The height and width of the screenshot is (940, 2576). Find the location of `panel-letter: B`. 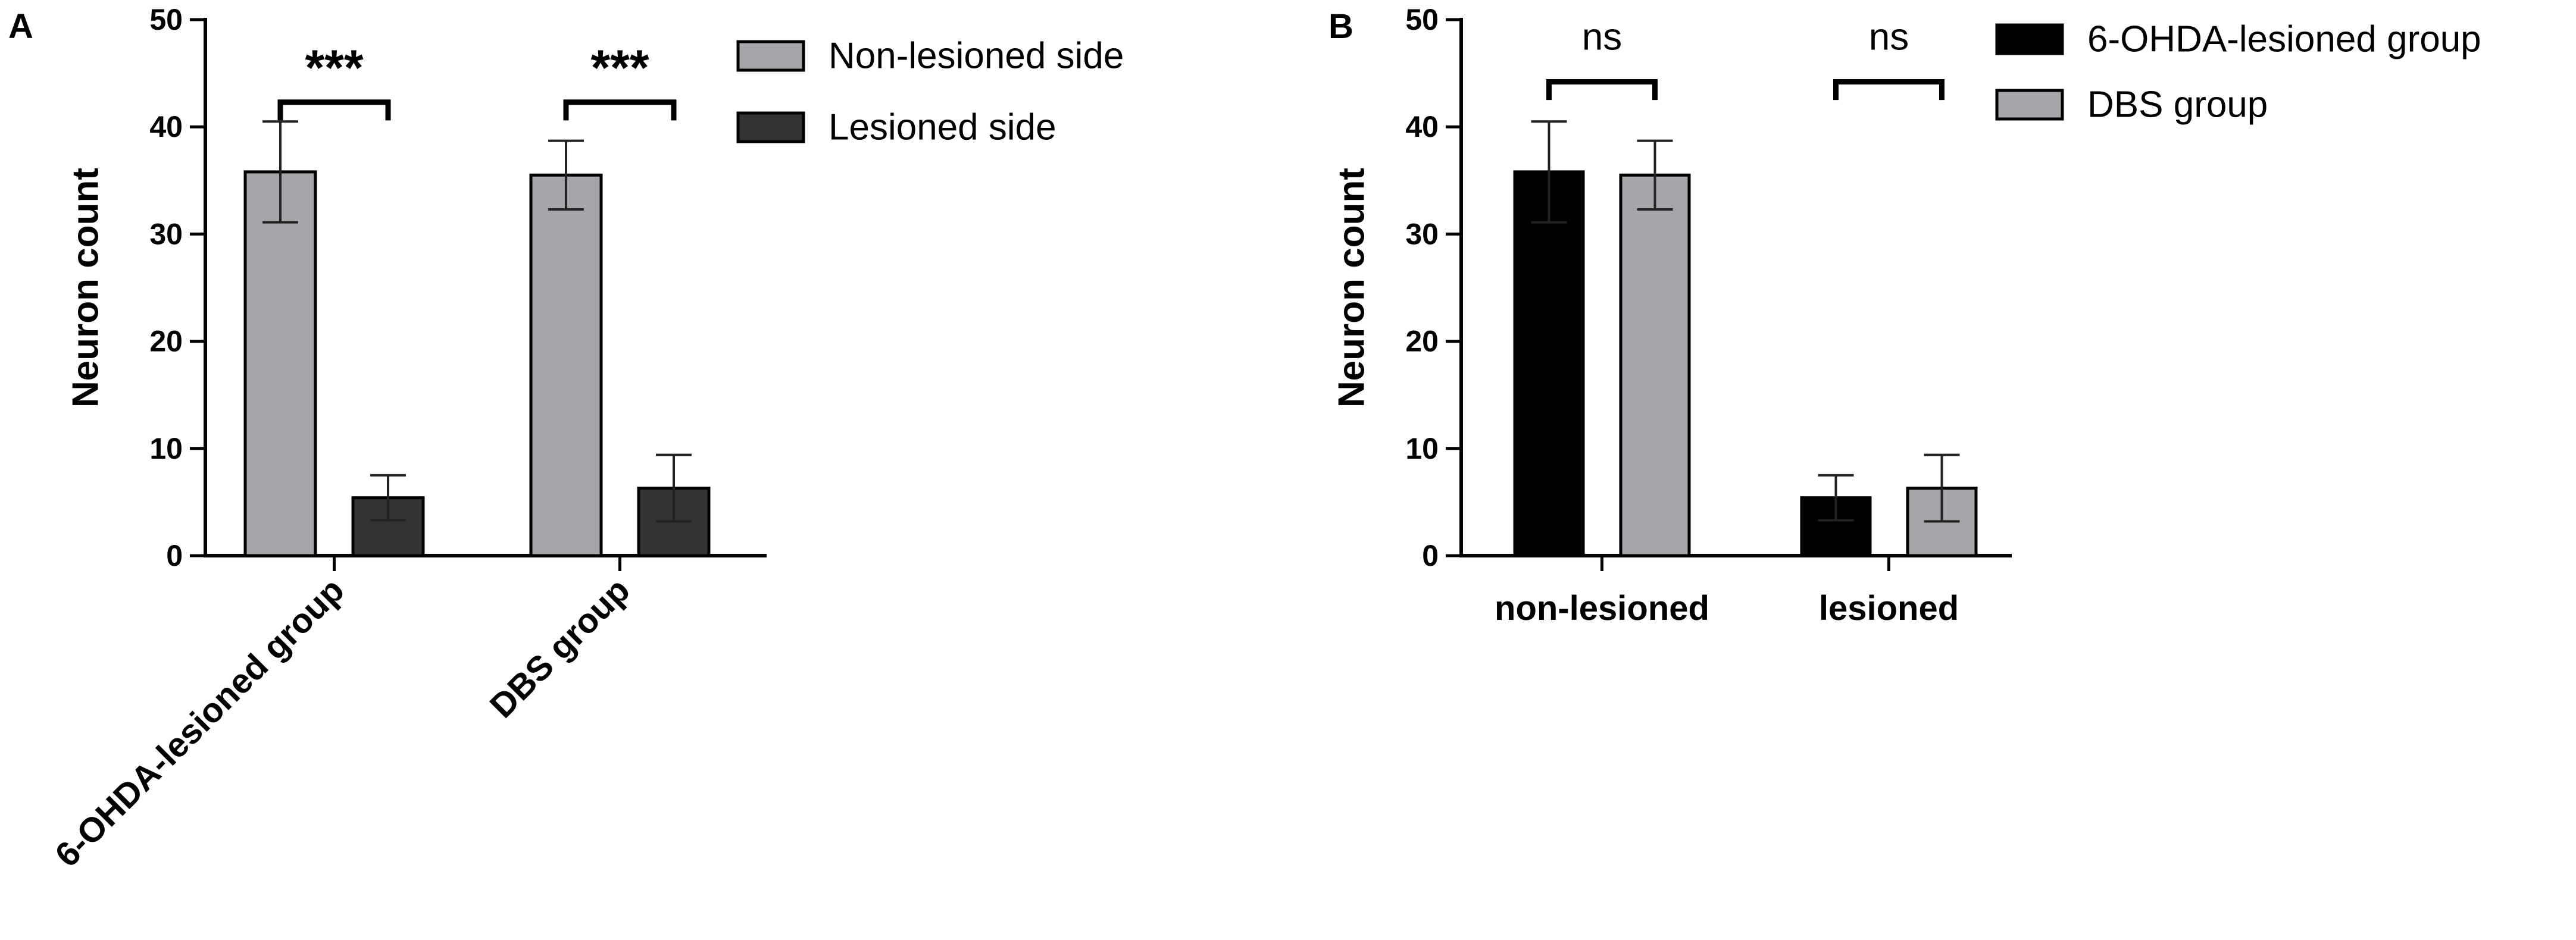

panel-letter: B is located at coordinates (1340, 26).